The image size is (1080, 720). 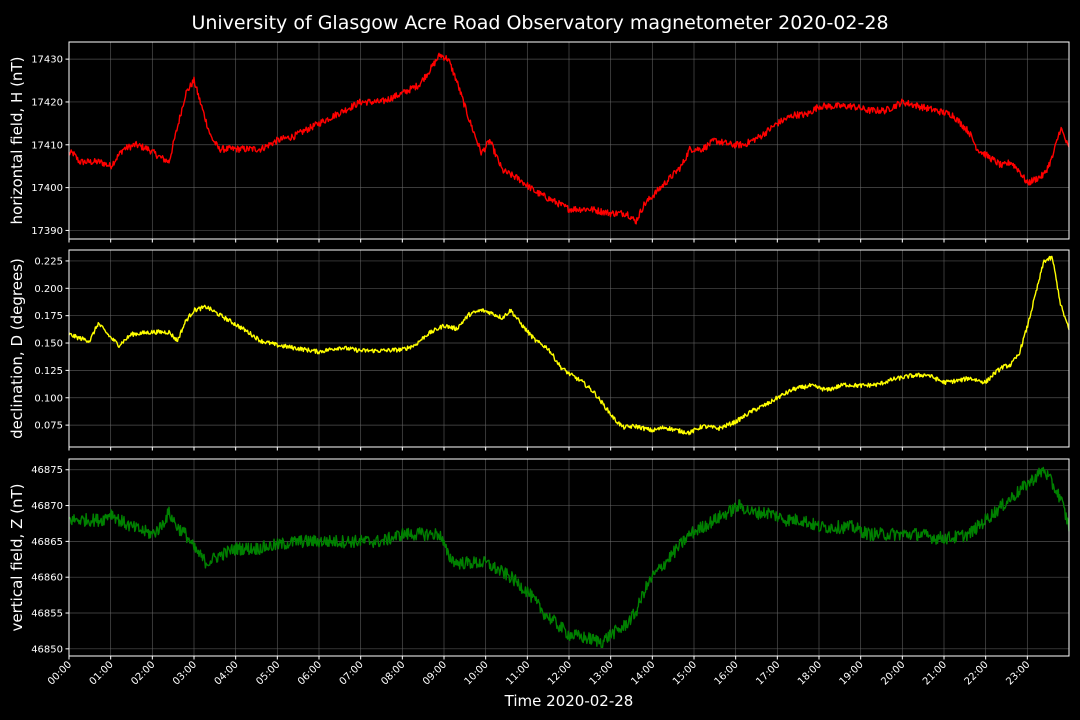 What do you see at coordinates (47, 578) in the screenshot?
I see `y-tick-label-Z-2: 46860` at bounding box center [47, 578].